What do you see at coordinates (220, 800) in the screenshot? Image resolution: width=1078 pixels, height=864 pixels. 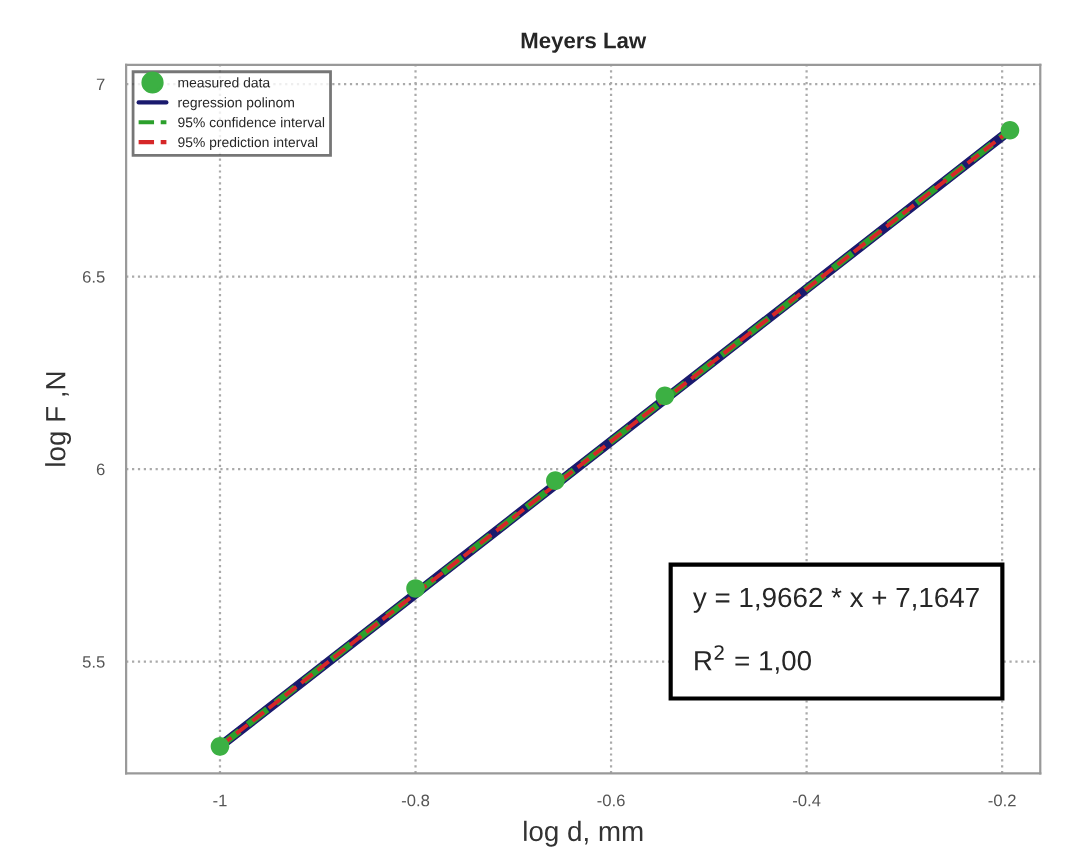 I see `x-tick-label: -1` at bounding box center [220, 800].